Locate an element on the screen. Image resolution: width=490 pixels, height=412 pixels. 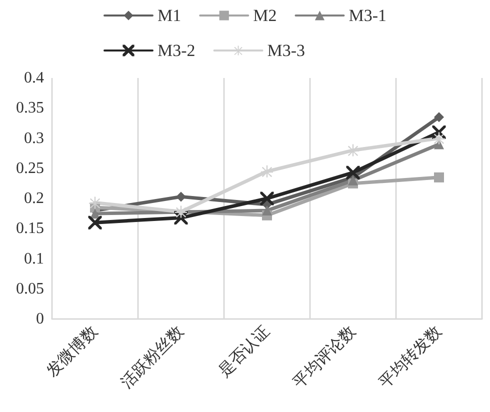
legend-label: M2 is located at coordinates (265, 15).